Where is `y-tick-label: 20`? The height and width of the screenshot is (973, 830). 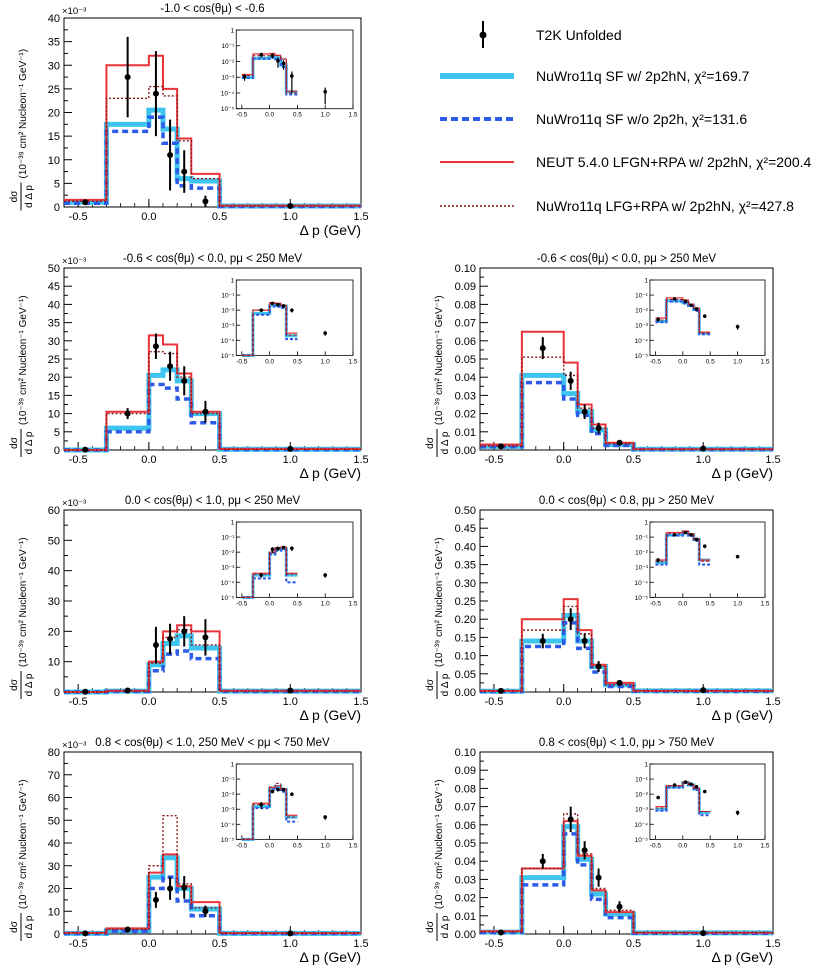 y-tick-label: 20 is located at coordinates (54, 114).